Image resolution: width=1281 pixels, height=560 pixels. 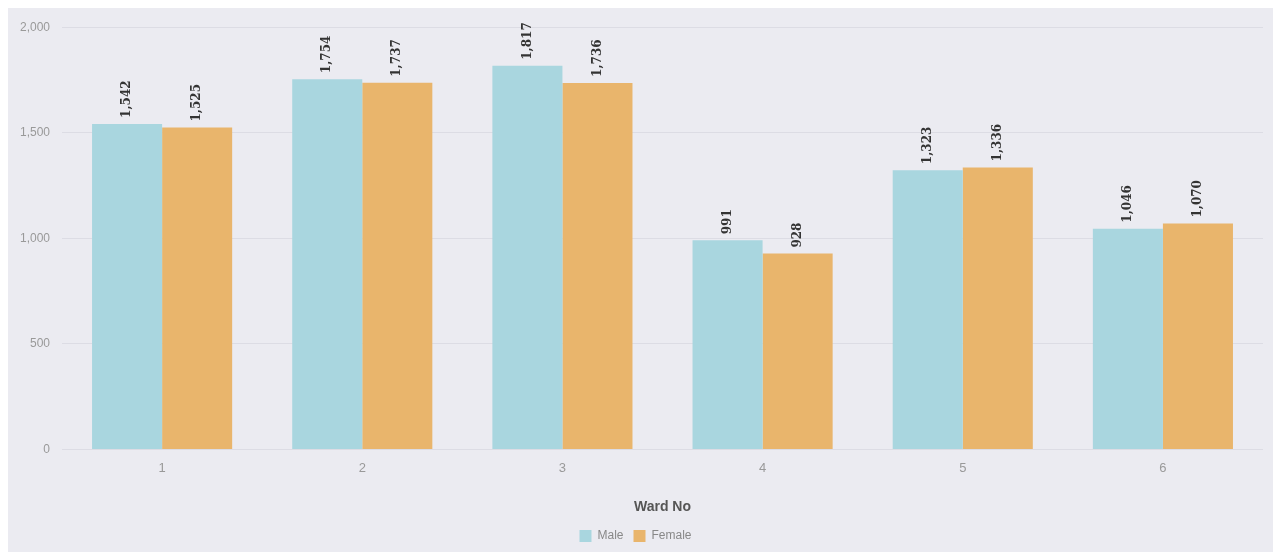 What do you see at coordinates (796, 235) in the screenshot?
I see `data-label: 928` at bounding box center [796, 235].